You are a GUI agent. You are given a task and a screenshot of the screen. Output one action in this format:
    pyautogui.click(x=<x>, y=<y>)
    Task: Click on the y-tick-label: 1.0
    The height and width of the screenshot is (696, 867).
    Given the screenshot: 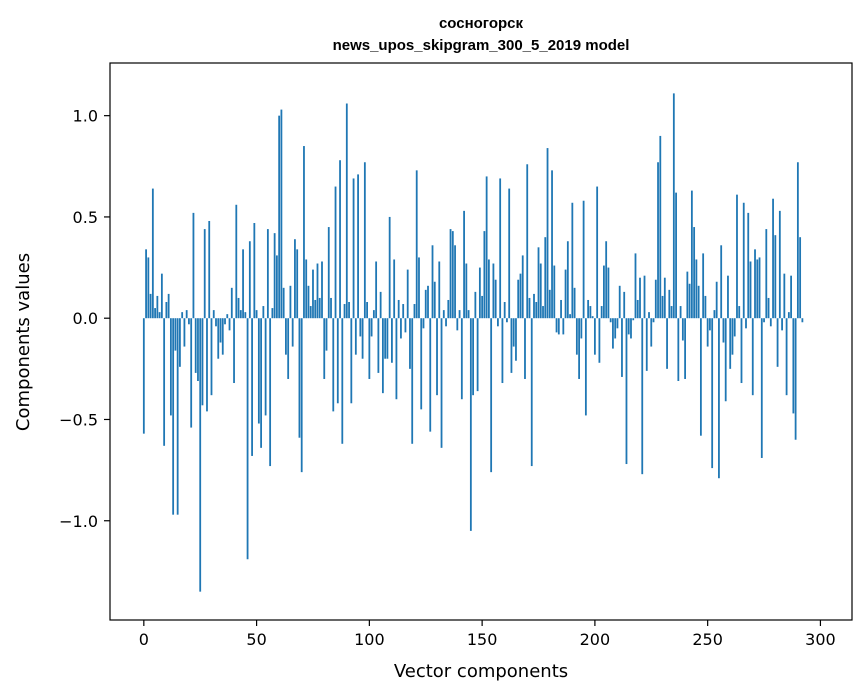 What is the action you would take?
    pyautogui.click(x=85, y=116)
    